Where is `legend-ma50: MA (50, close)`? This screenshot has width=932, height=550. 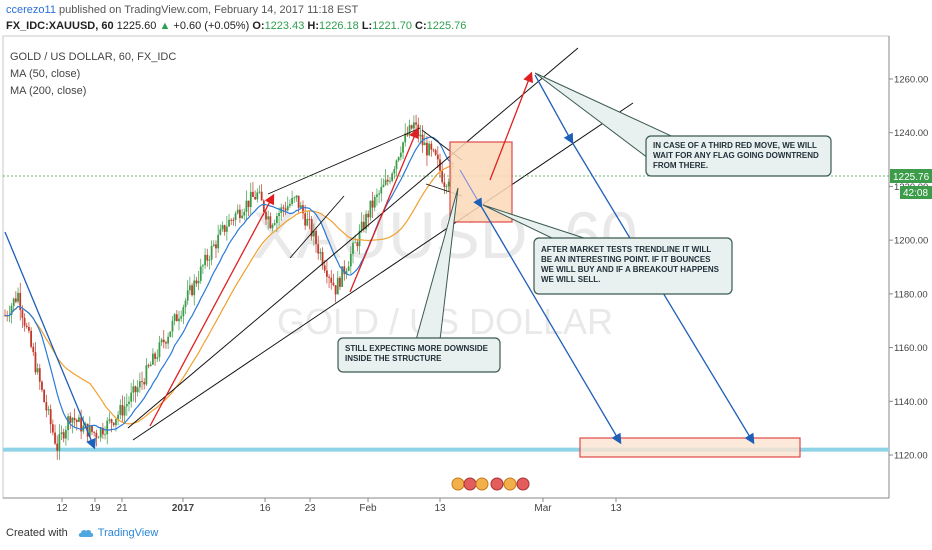 legend-ma50: MA (50, close) is located at coordinates (45, 74).